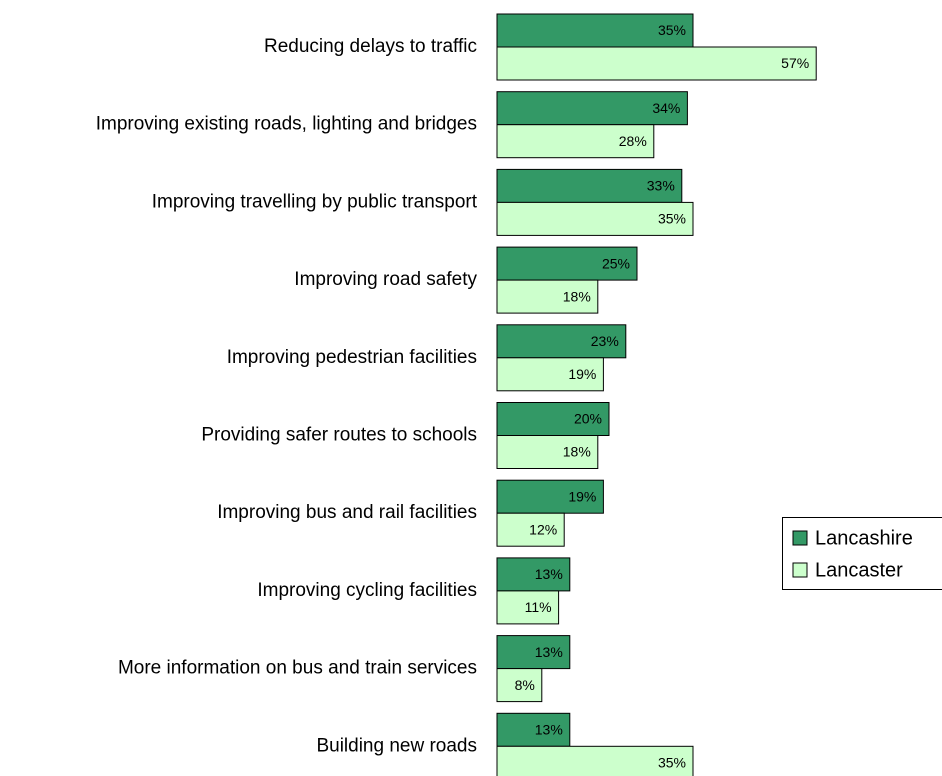 Image resolution: width=942 pixels, height=776 pixels. What do you see at coordinates (370, 46) in the screenshot?
I see `category-label: Reducing delays to traffic` at bounding box center [370, 46].